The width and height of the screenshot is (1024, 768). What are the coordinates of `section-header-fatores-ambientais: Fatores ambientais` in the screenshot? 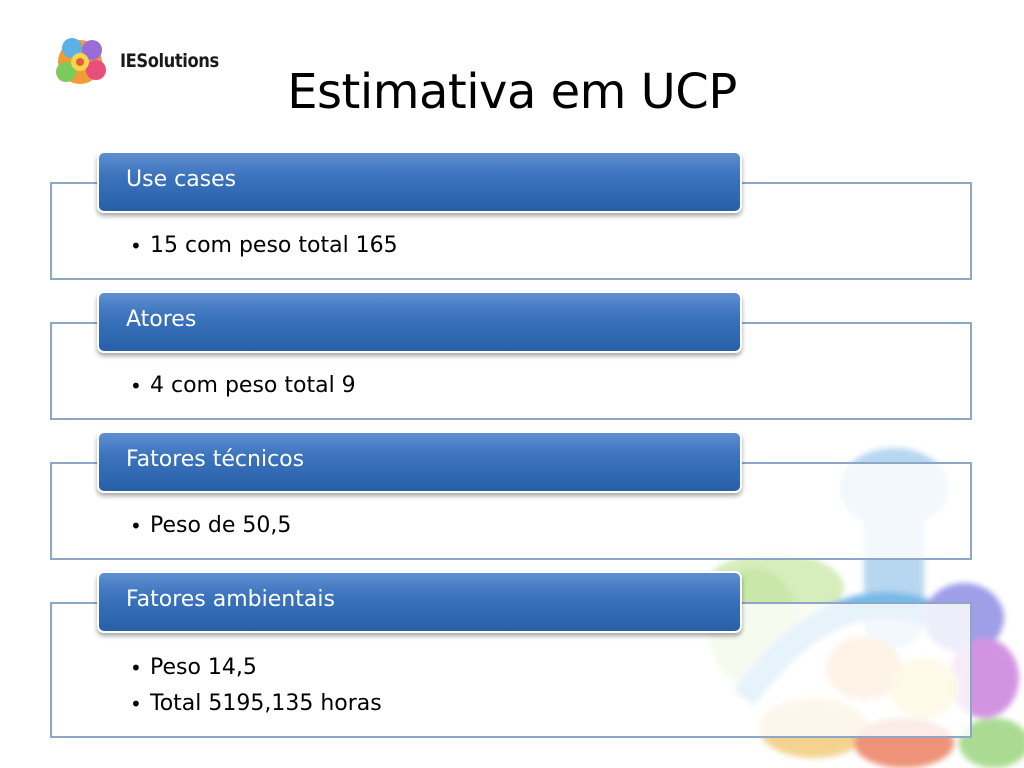 It's located at (419, 602).